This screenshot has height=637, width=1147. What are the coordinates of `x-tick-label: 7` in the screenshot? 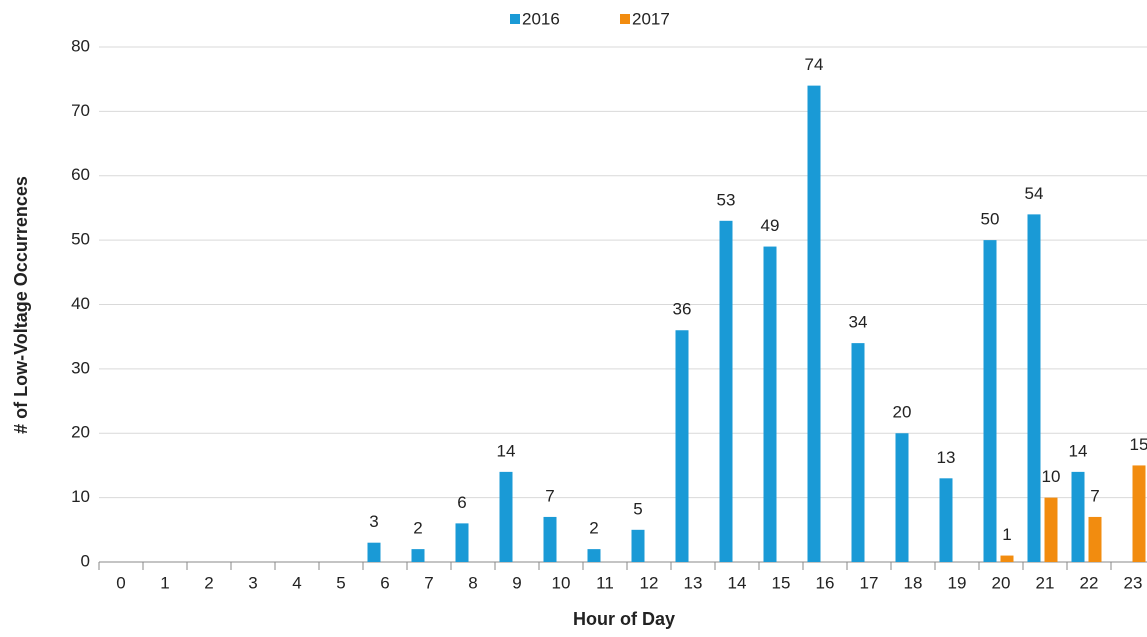 It's located at (428, 582).